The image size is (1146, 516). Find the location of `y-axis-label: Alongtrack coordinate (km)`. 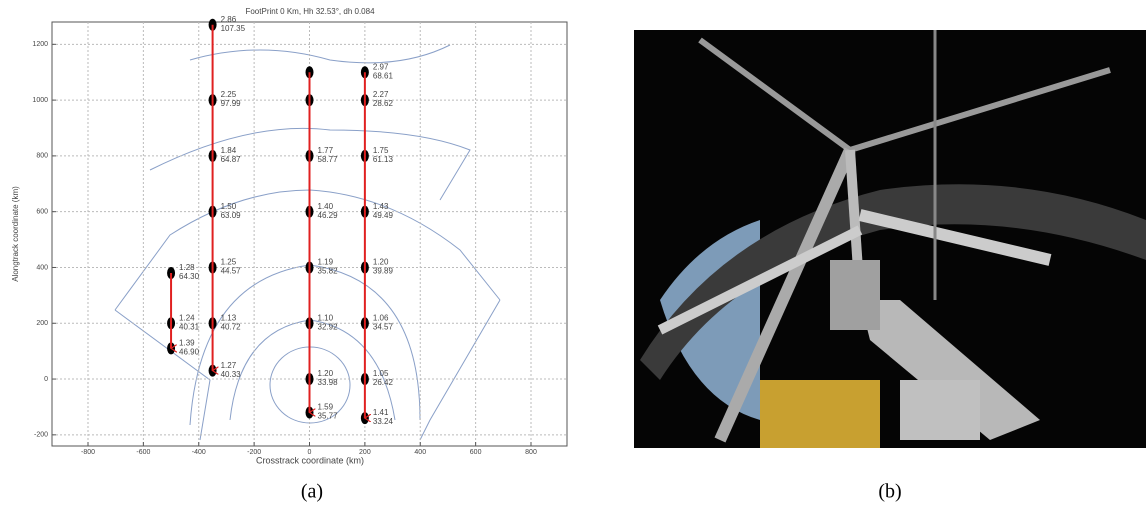

y-axis-label: Alongtrack coordinate (km) is located at coordinates (15, 234).